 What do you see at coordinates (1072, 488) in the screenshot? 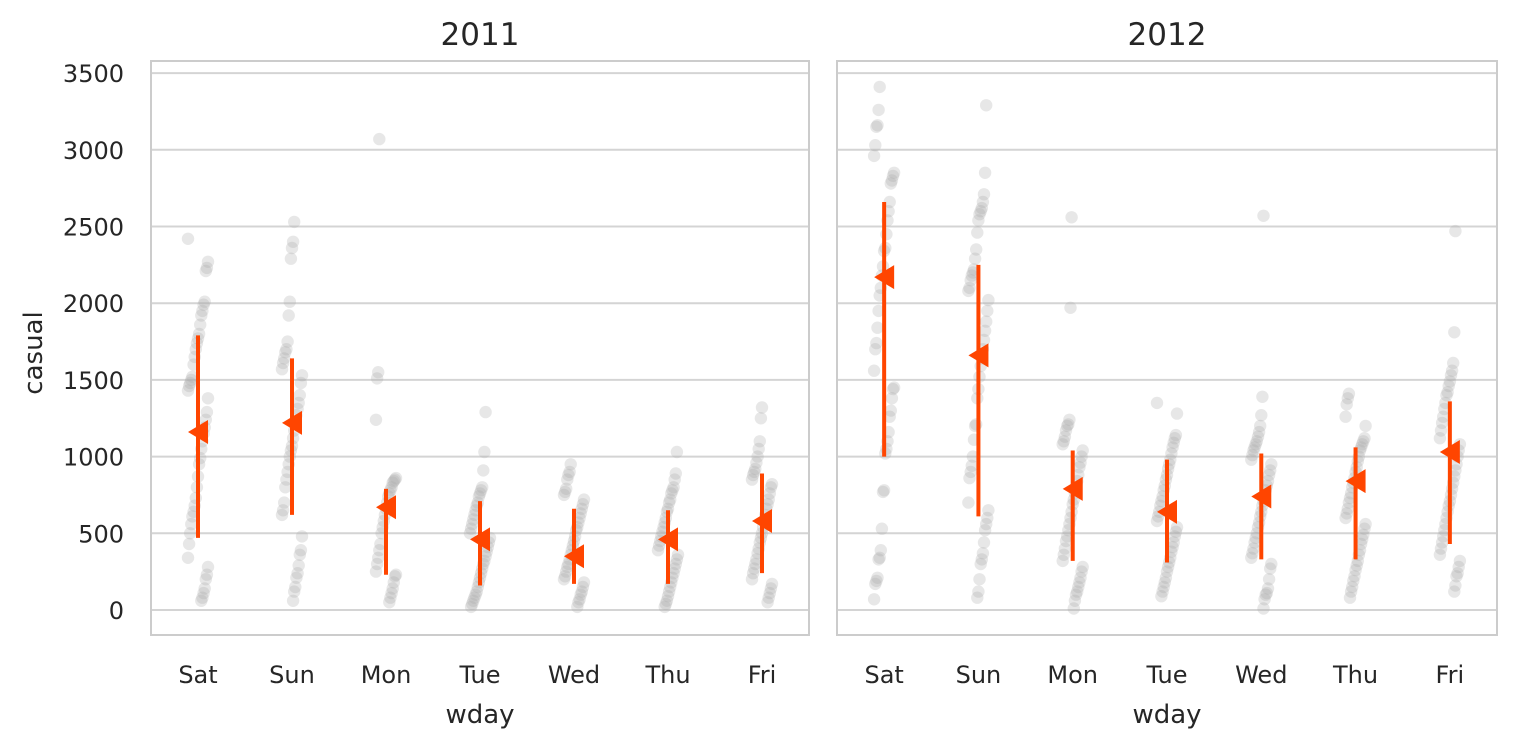
I see `mean-marker-mon` at bounding box center [1072, 488].